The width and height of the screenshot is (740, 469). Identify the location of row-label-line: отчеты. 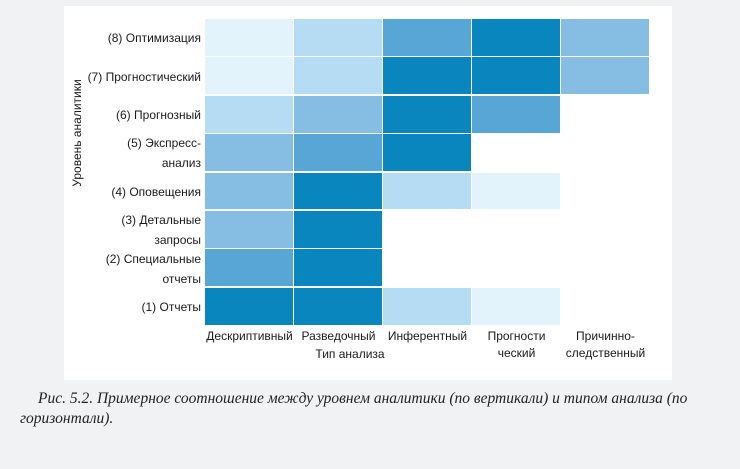
(181, 278).